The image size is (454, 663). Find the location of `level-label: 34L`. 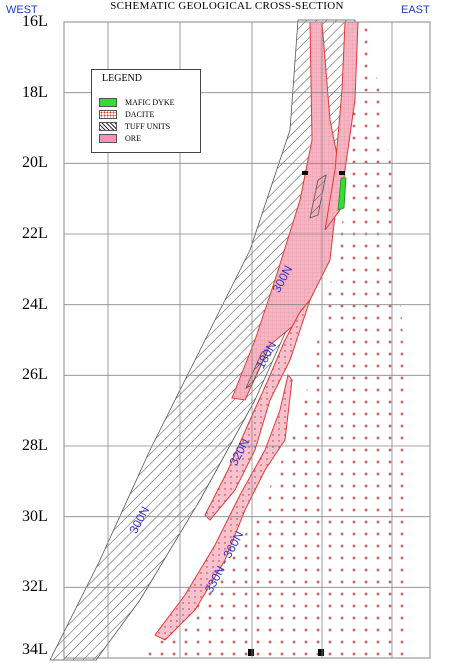

level-label: 34L is located at coordinates (35, 649).